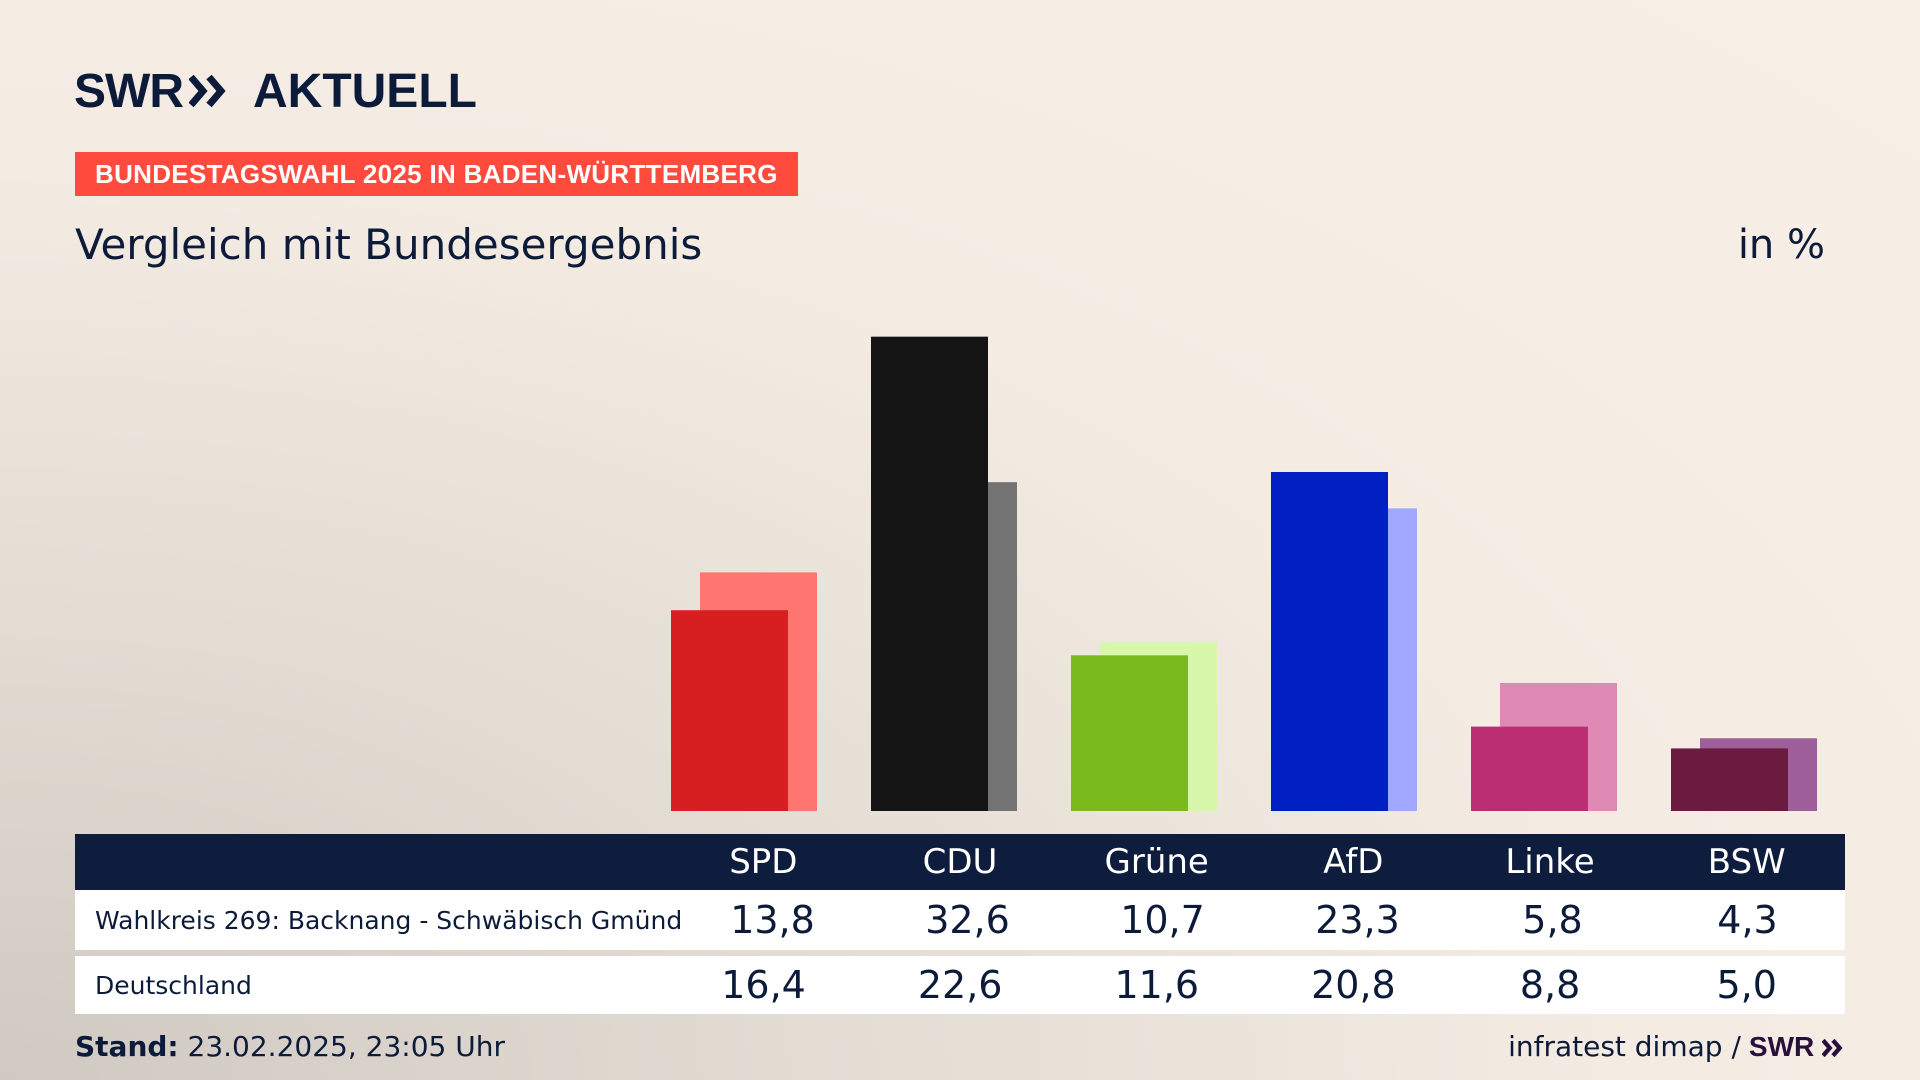 The image size is (1920, 1080). What do you see at coordinates (729, 710) in the screenshot?
I see `bar-wahlkreis-spd` at bounding box center [729, 710].